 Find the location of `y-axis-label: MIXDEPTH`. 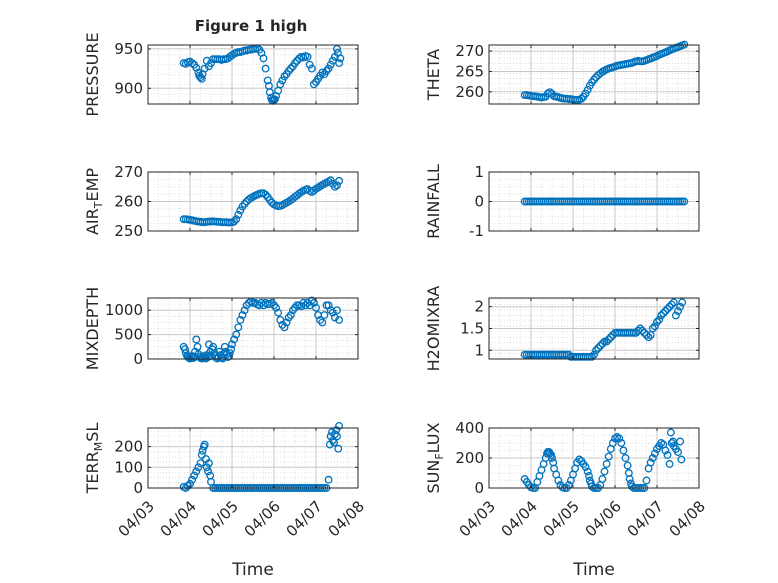

y-axis-label: MIXDEPTH is located at coordinates (92, 328).